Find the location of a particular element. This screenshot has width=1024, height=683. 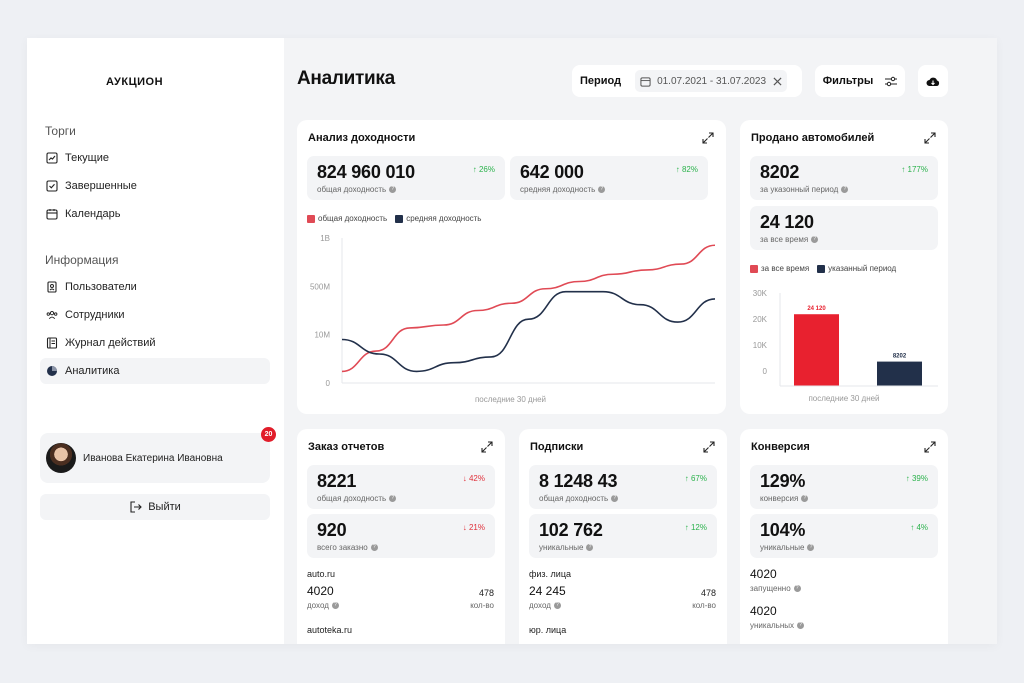

list-value-label: доход? is located at coordinates (545, 605).